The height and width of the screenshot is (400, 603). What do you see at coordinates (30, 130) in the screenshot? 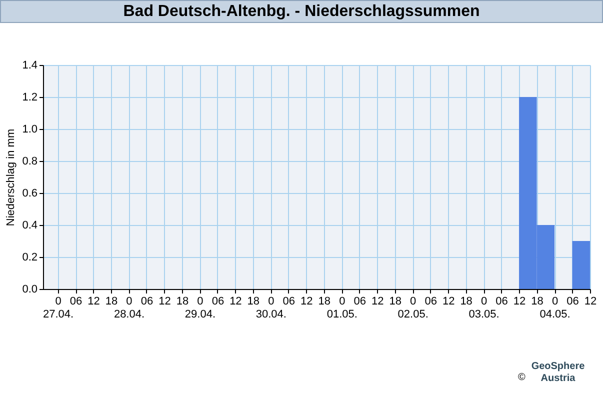
I see `y-tick-label: 1.0` at bounding box center [30, 130].